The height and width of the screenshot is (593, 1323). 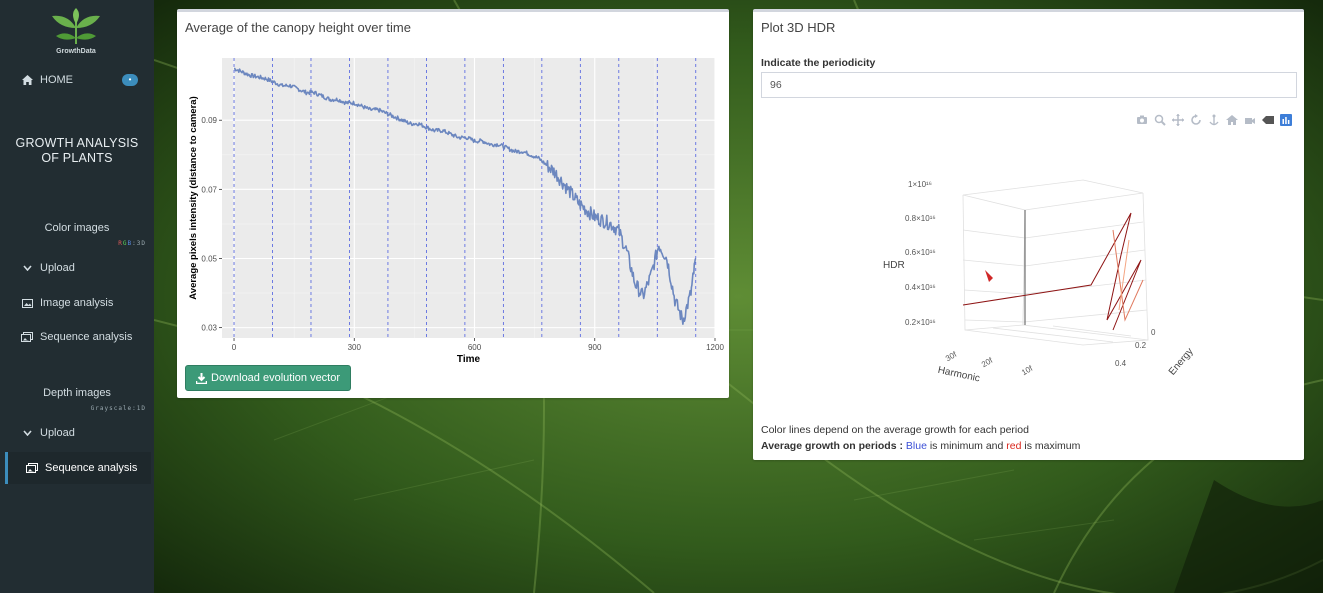 I want to click on z-tick: 1×10¹⁶, so click(x=920, y=184).